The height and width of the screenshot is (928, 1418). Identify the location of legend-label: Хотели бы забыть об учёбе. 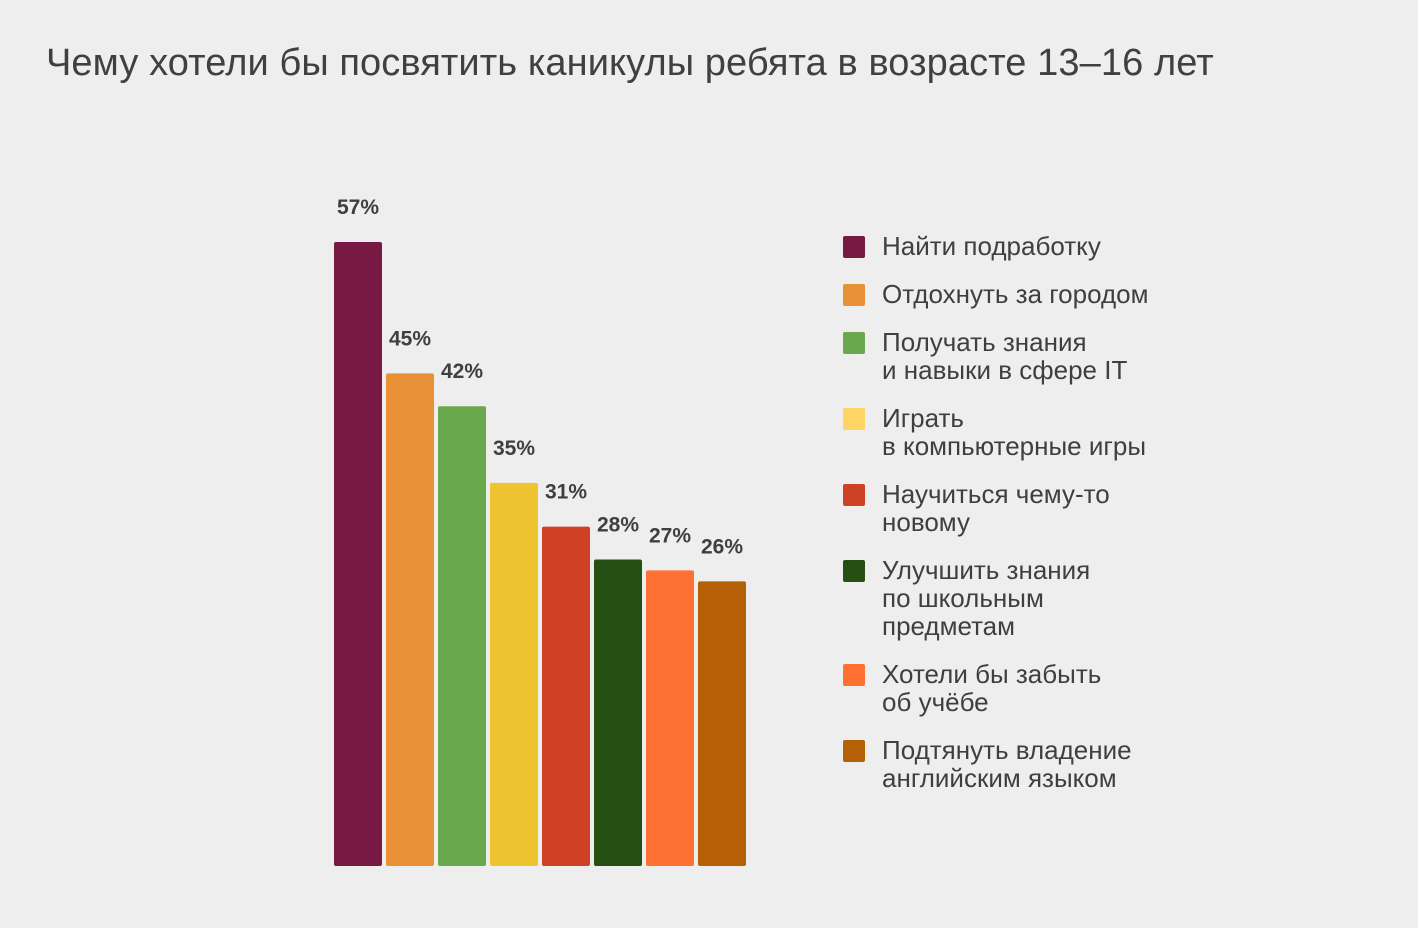
(992, 688).